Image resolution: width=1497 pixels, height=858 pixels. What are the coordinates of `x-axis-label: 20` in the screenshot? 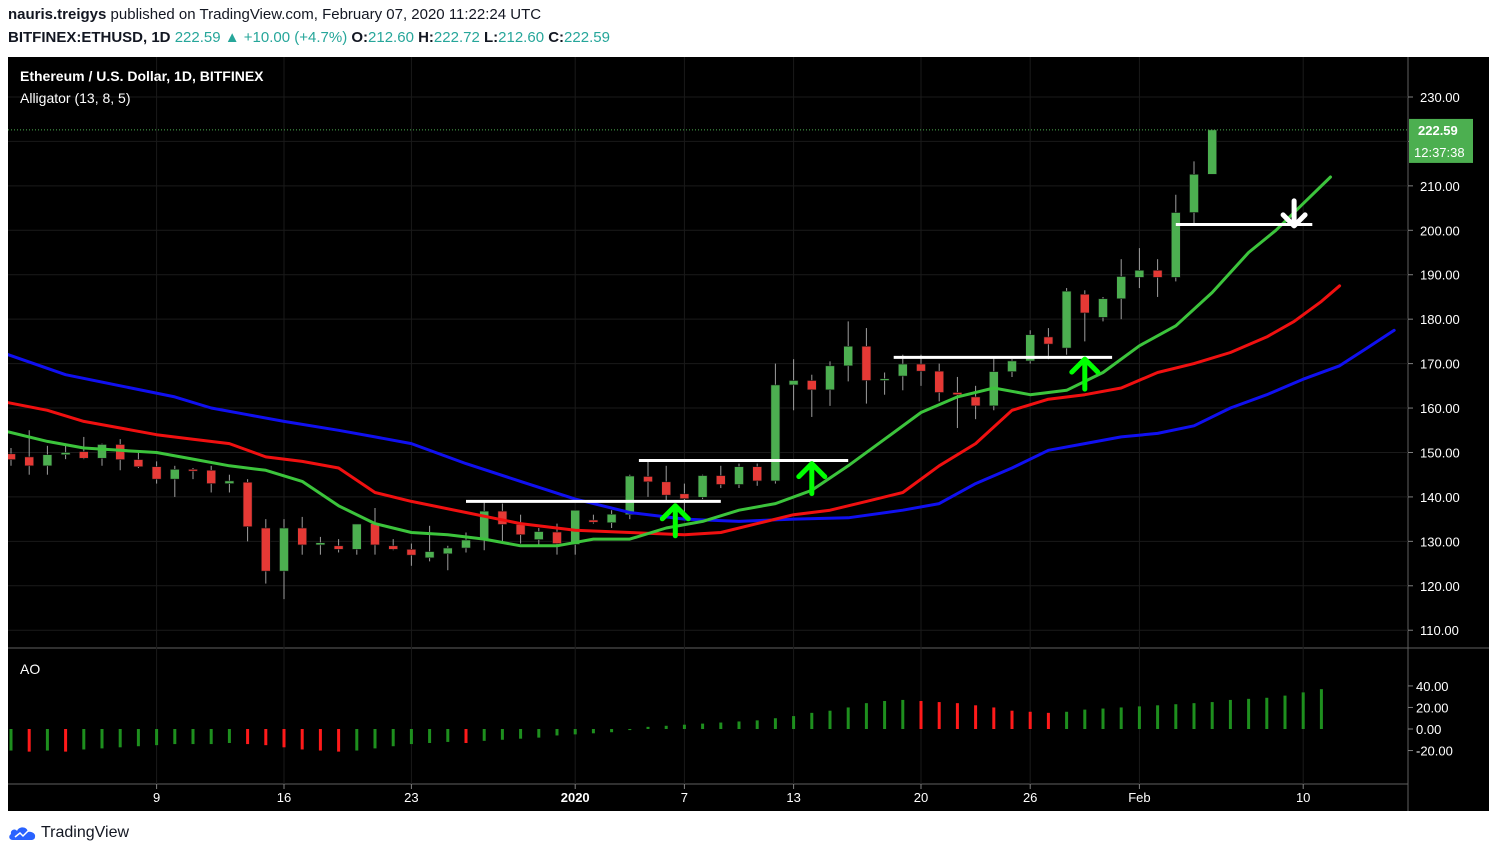 It's located at (921, 797).